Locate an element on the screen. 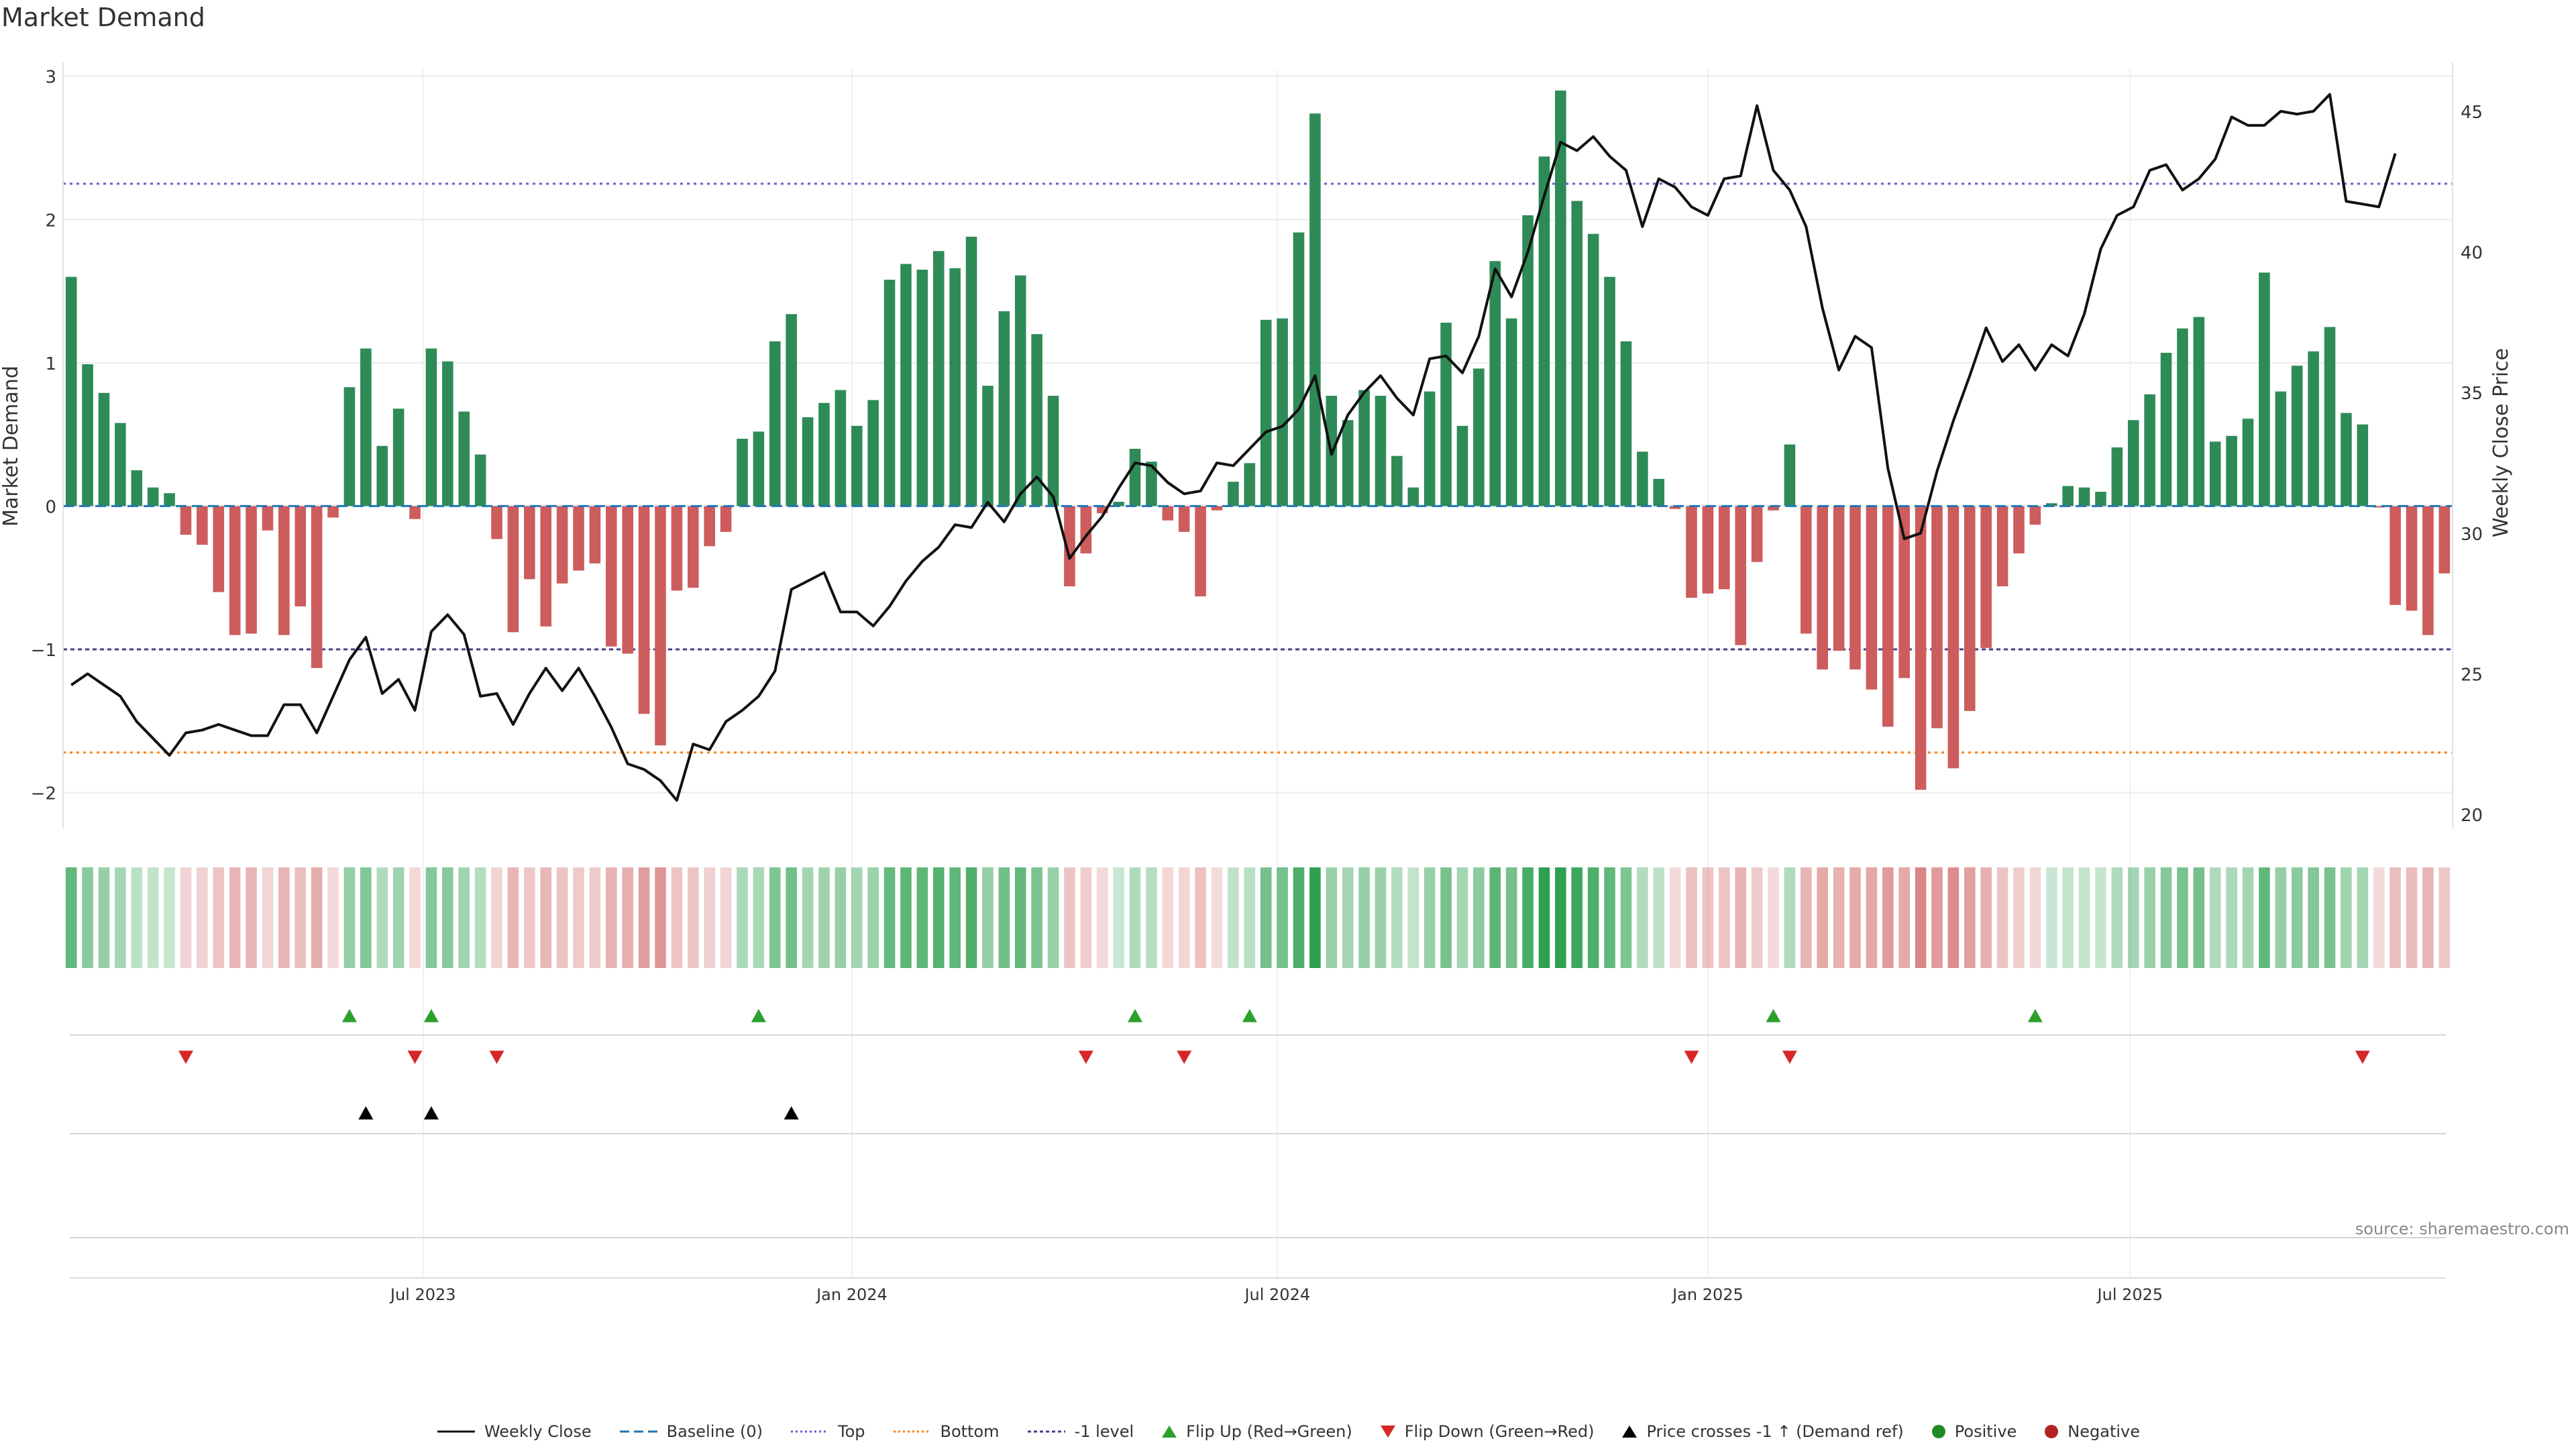  demand-heatstrip is located at coordinates (1258, 917).